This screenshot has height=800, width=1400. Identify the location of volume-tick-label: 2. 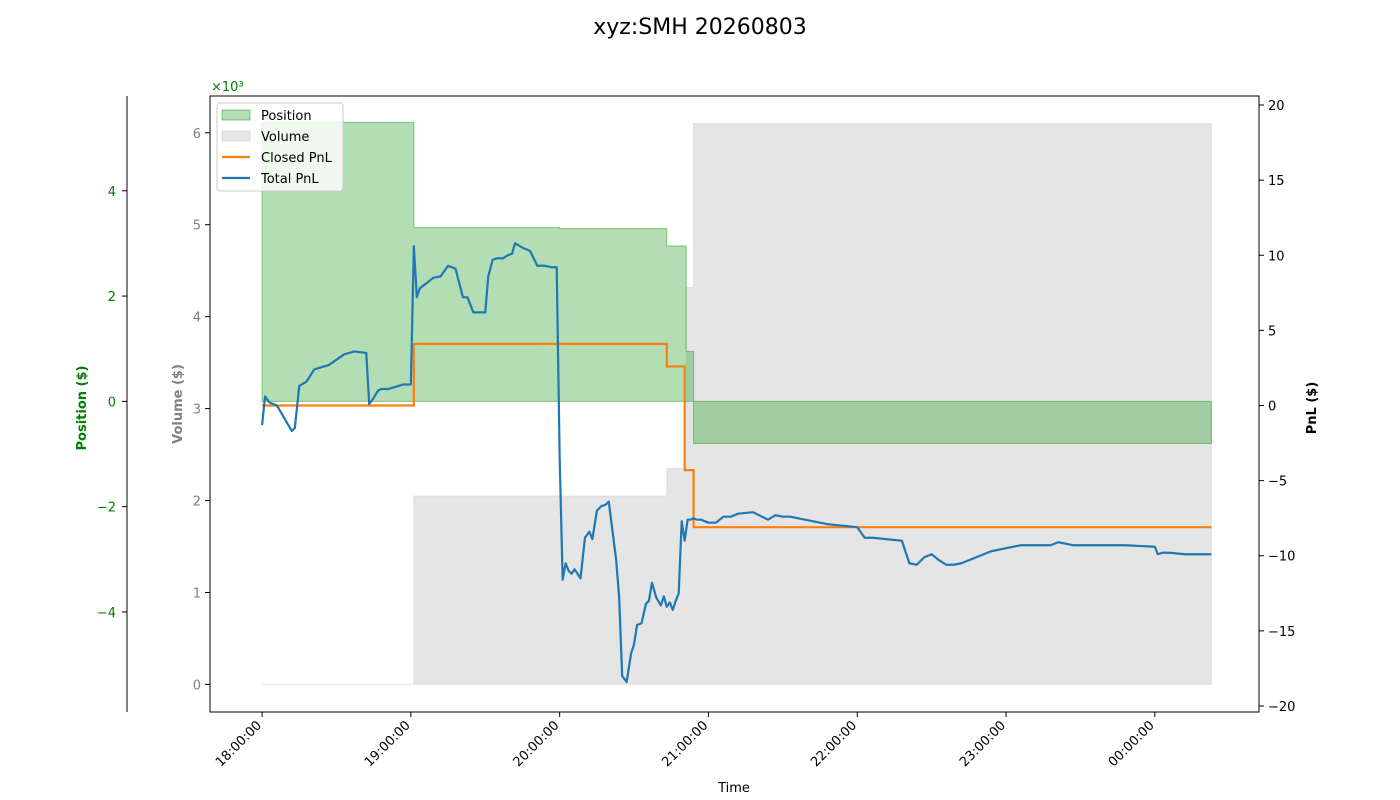
(197, 502).